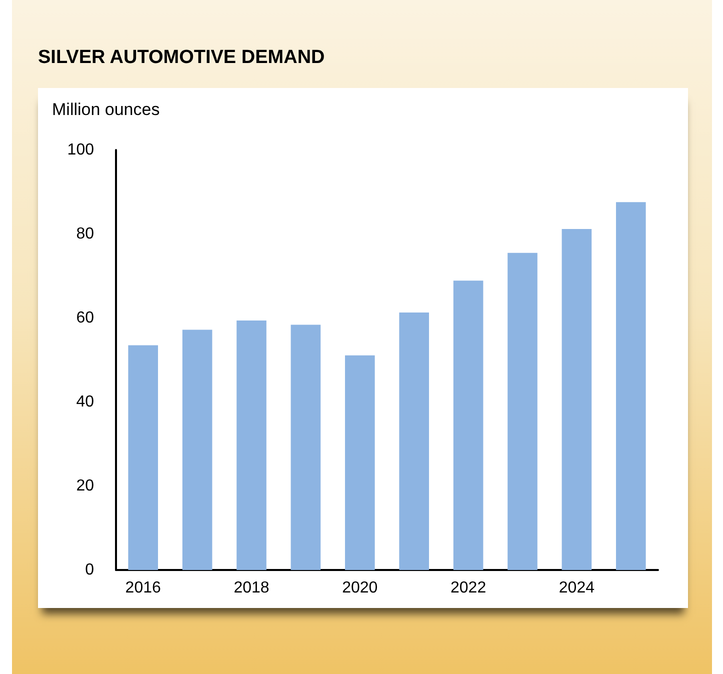 This screenshot has width=723, height=674. Describe the element at coordinates (360, 588) in the screenshot. I see `x-tick-label: 2020` at that location.